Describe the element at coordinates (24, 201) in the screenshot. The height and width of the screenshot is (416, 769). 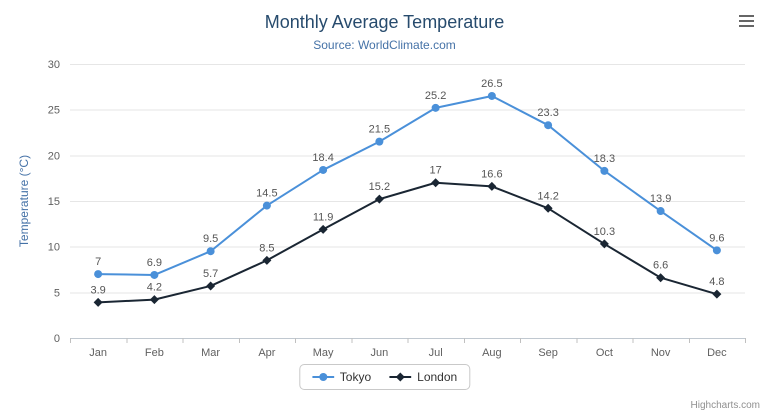
I see `y-axis-title: Temperature (°C)` at that location.